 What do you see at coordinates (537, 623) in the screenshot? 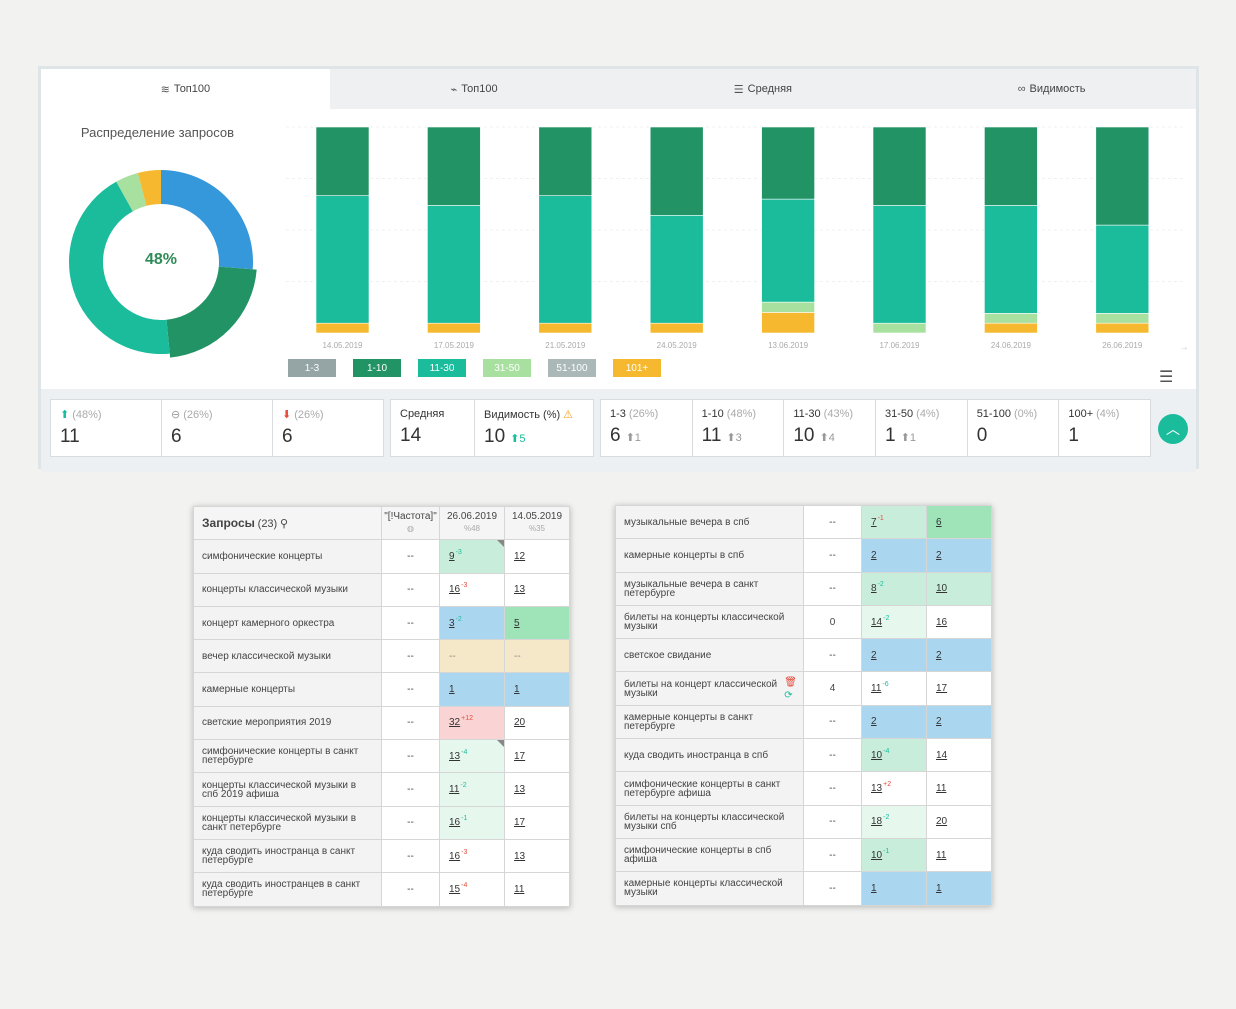
I see `position-cell: 5` at bounding box center [537, 623].